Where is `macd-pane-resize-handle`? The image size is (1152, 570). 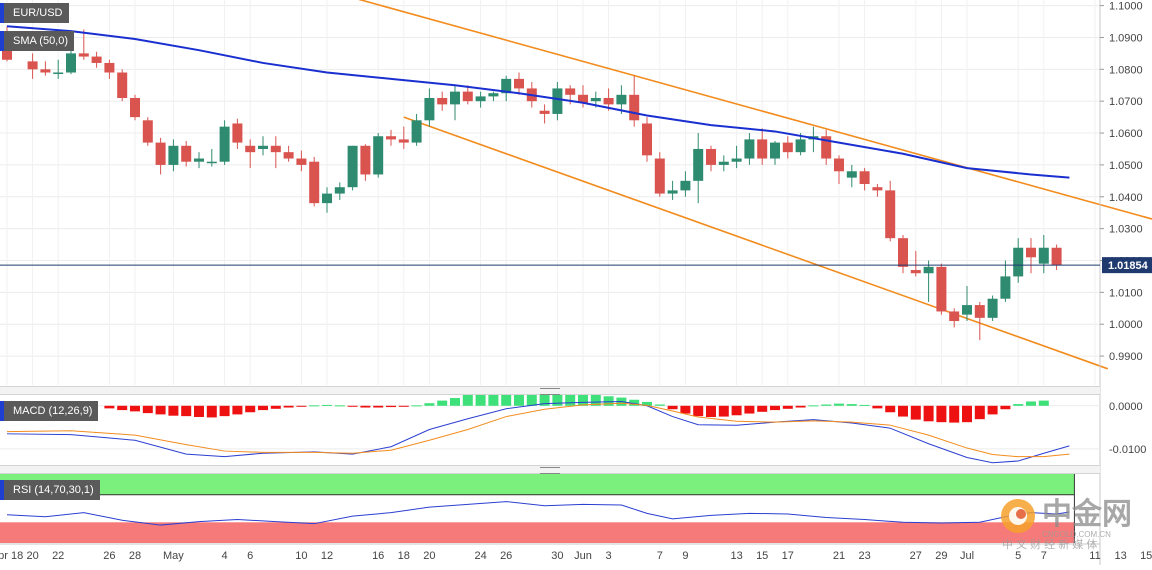 macd-pane-resize-handle is located at coordinates (550, 390).